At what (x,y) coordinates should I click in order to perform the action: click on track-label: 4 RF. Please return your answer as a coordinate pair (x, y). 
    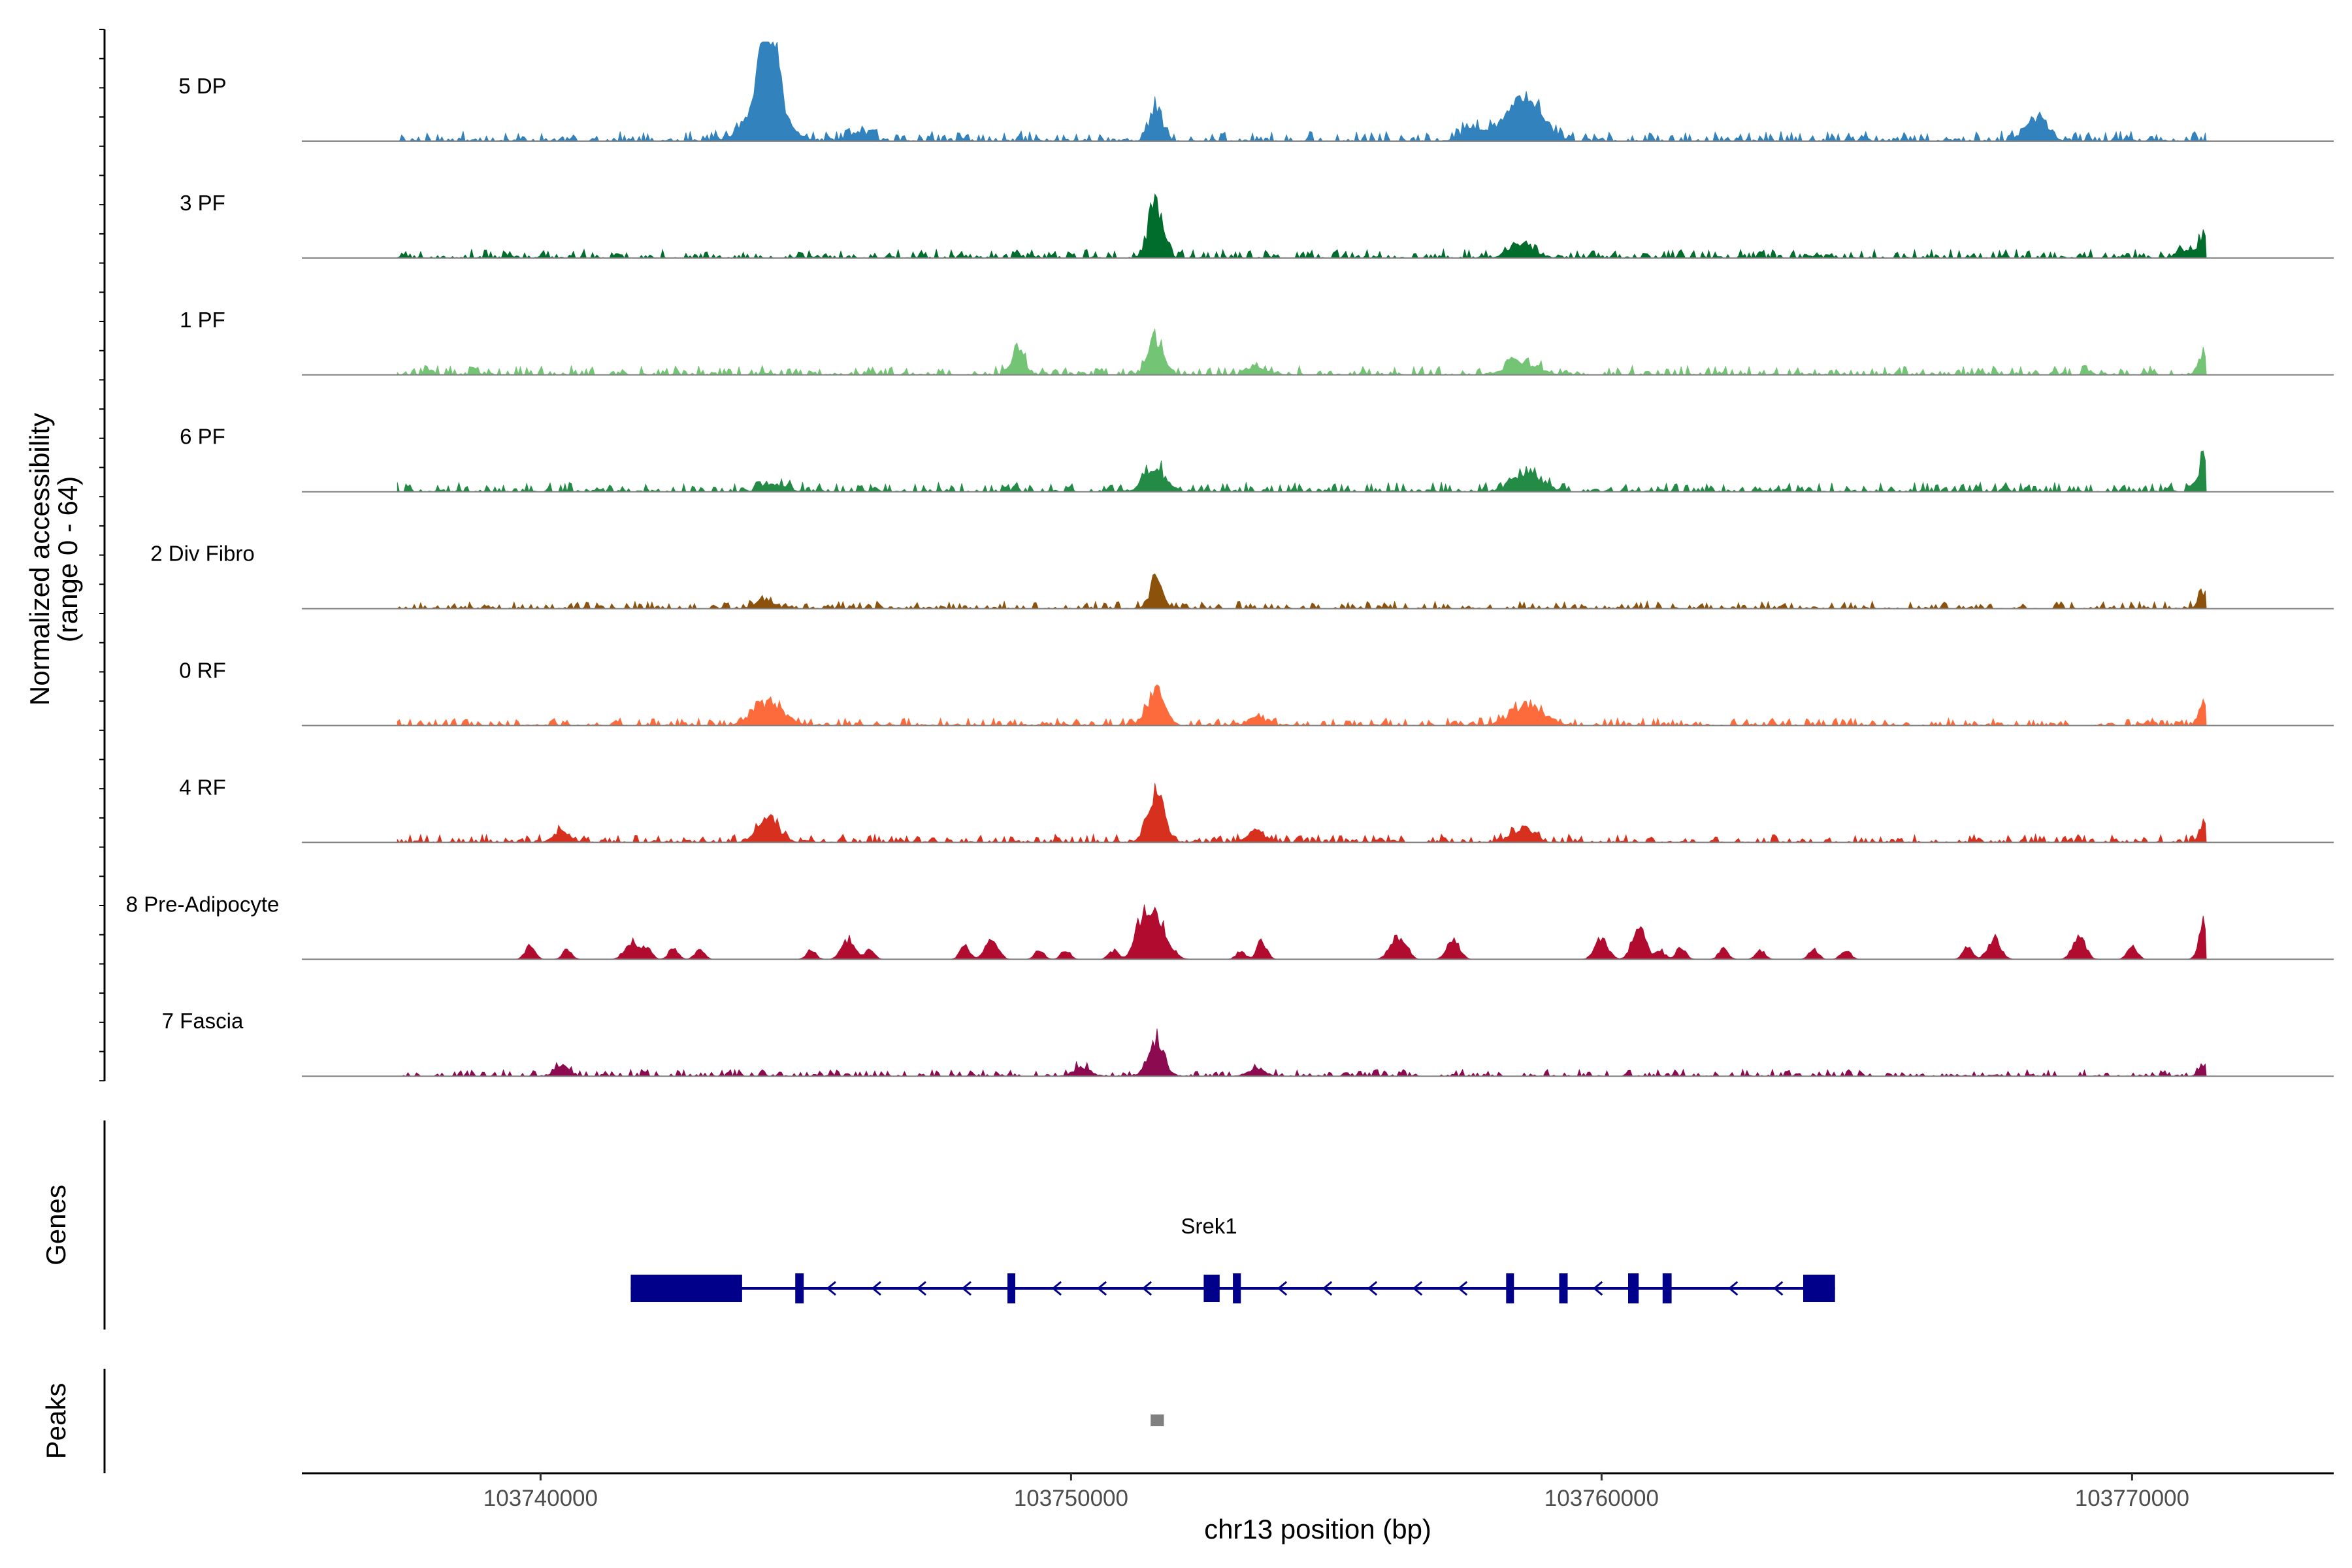
    Looking at the image, I should click on (202, 787).